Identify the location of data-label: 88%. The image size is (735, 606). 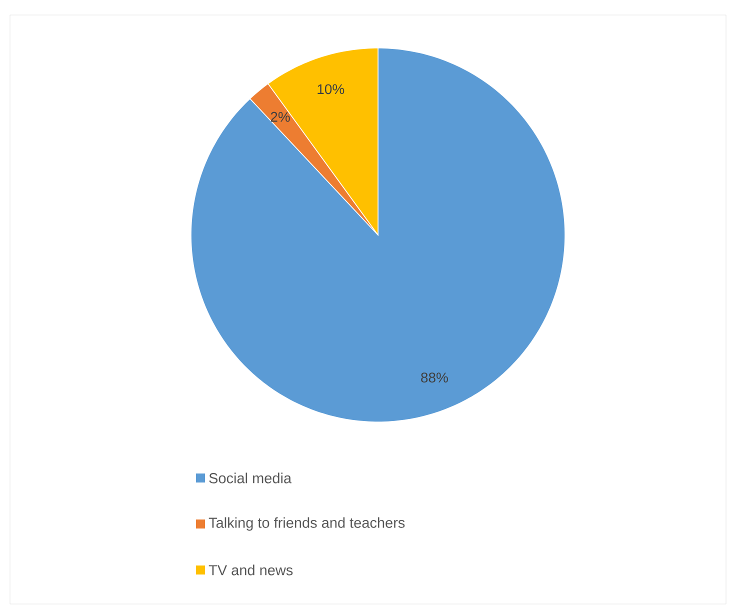
(434, 377).